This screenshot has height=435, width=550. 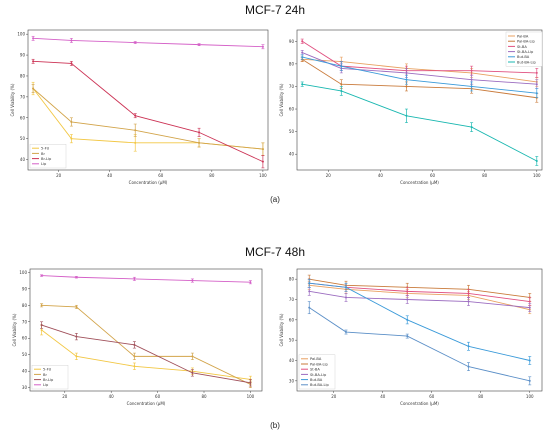 I want to click on x-tick-label: 40, so click(x=110, y=175).